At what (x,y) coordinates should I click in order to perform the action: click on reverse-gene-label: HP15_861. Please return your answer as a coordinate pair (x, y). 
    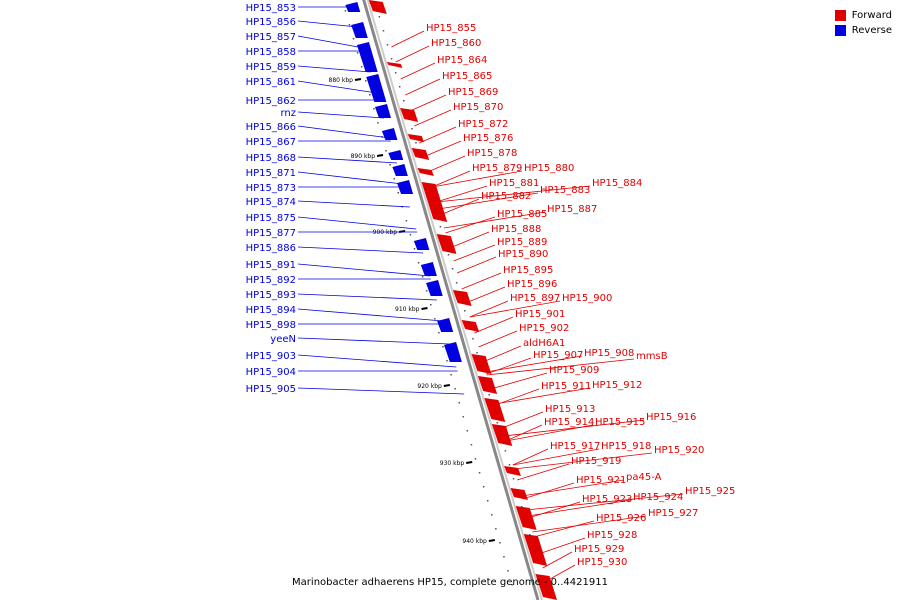
    Looking at the image, I should click on (271, 82).